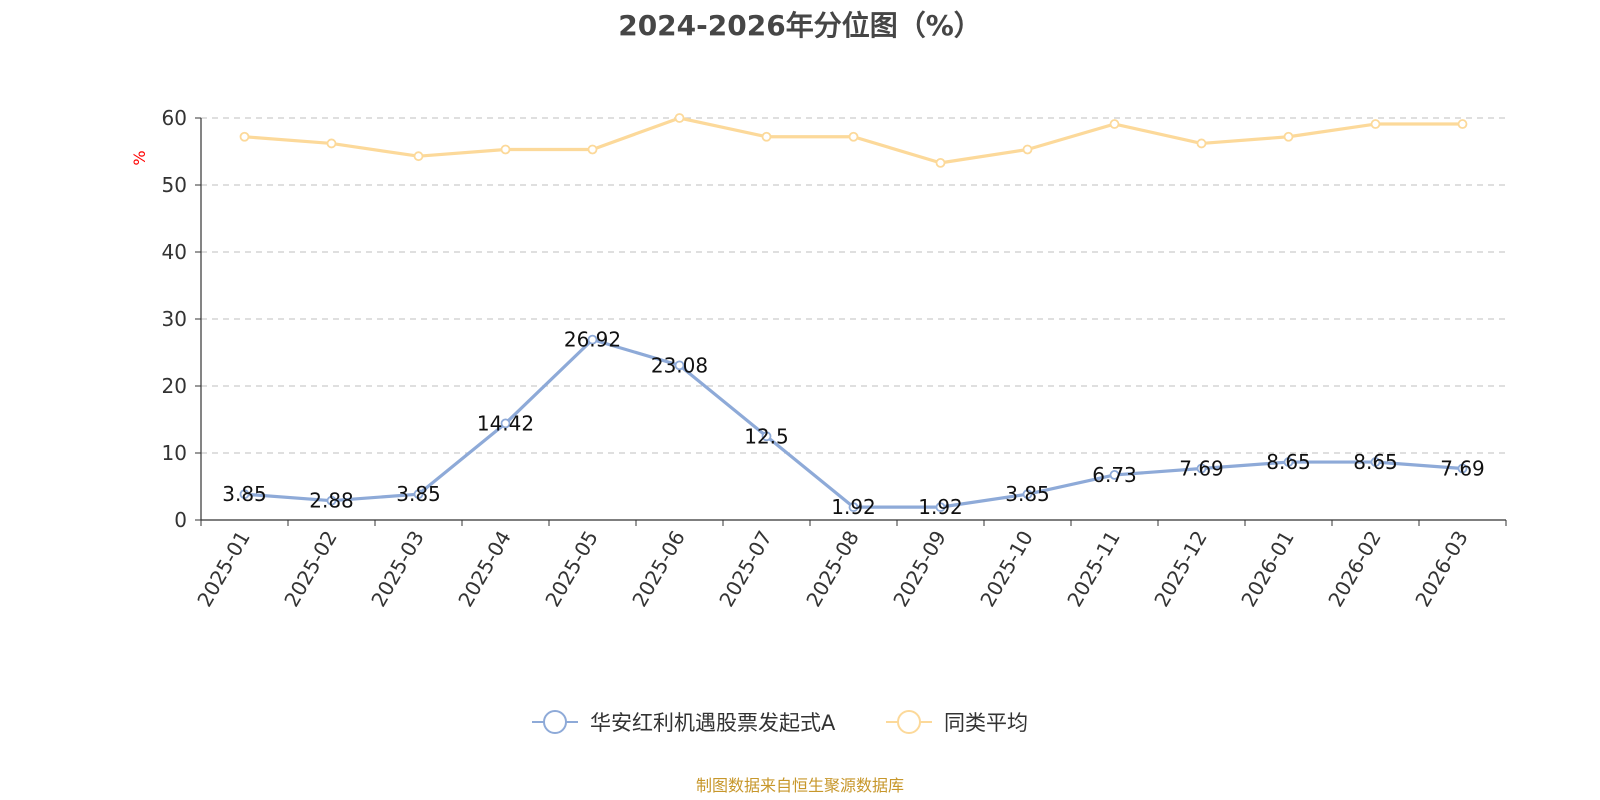  Describe the element at coordinates (139, 157) in the screenshot. I see `y-axis-label: %` at that location.